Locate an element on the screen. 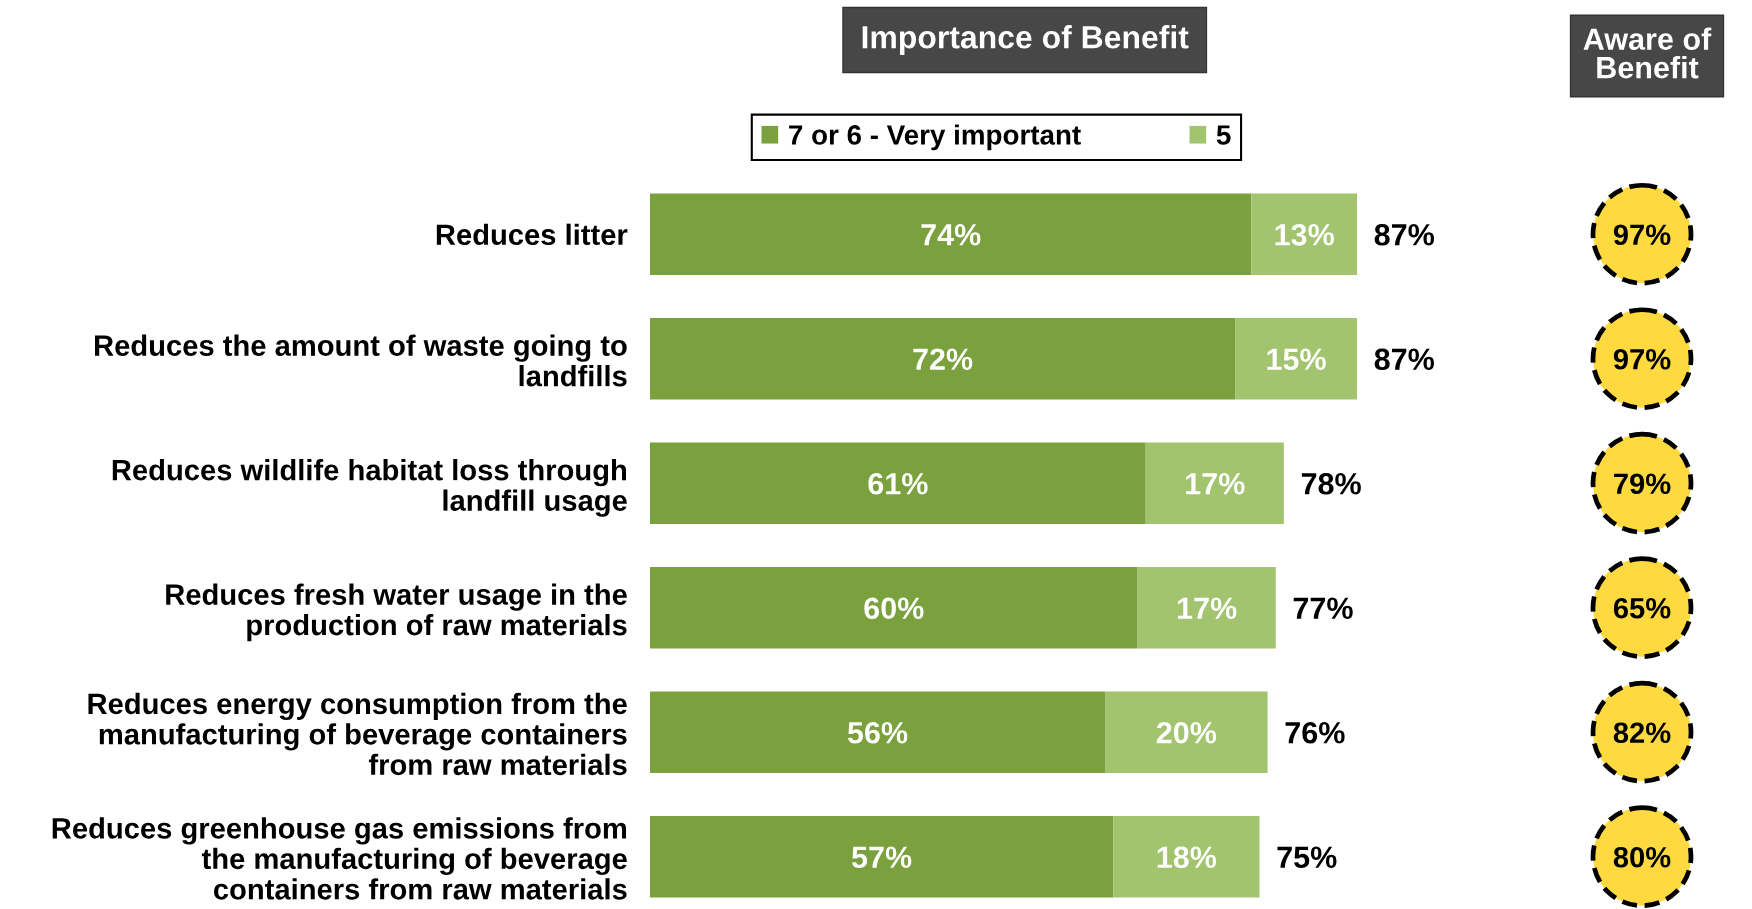  total-label: 75% is located at coordinates (1307, 857).